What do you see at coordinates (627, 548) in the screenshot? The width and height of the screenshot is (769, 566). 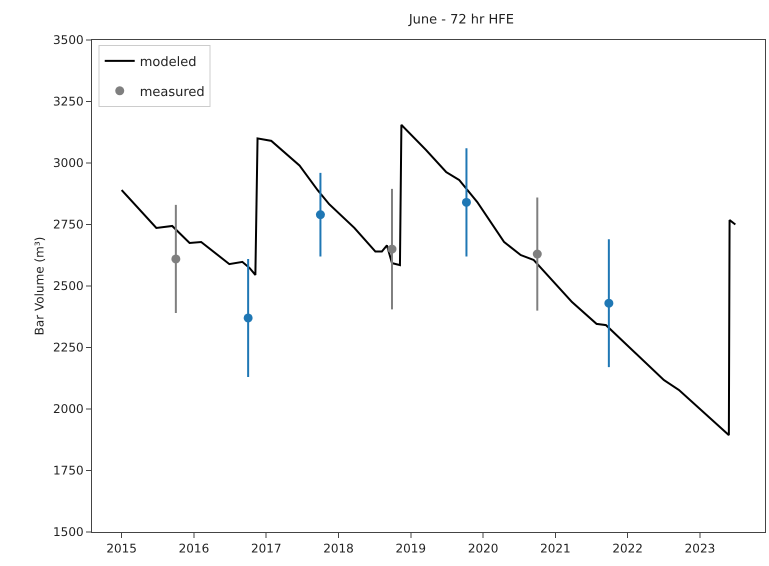 I see `x-tick-label: 2022` at bounding box center [627, 548].